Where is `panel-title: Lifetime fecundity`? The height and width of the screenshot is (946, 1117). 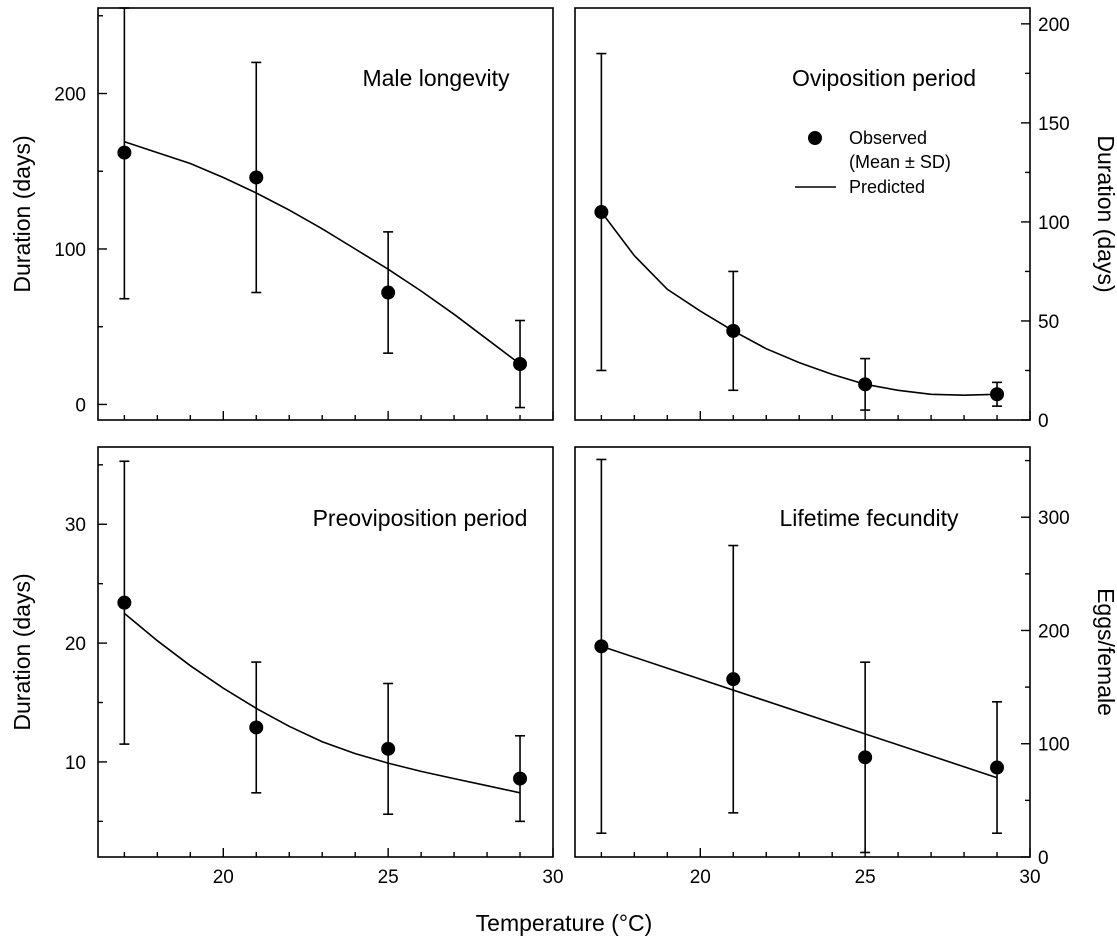
panel-title: Lifetime fecundity is located at coordinates (869, 518).